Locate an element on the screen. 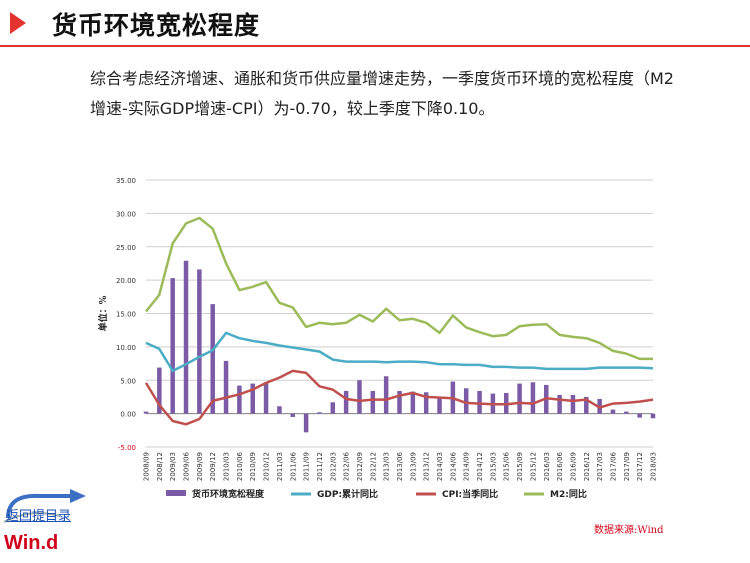 This screenshot has width=750, height=563. x-tick-label: 2018/03 is located at coordinates (654, 466).